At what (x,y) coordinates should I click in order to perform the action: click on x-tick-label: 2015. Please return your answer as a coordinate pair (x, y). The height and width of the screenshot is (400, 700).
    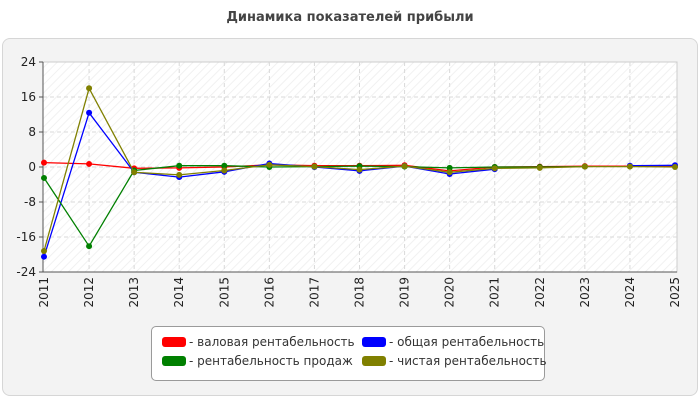
    Looking at the image, I should click on (224, 292).